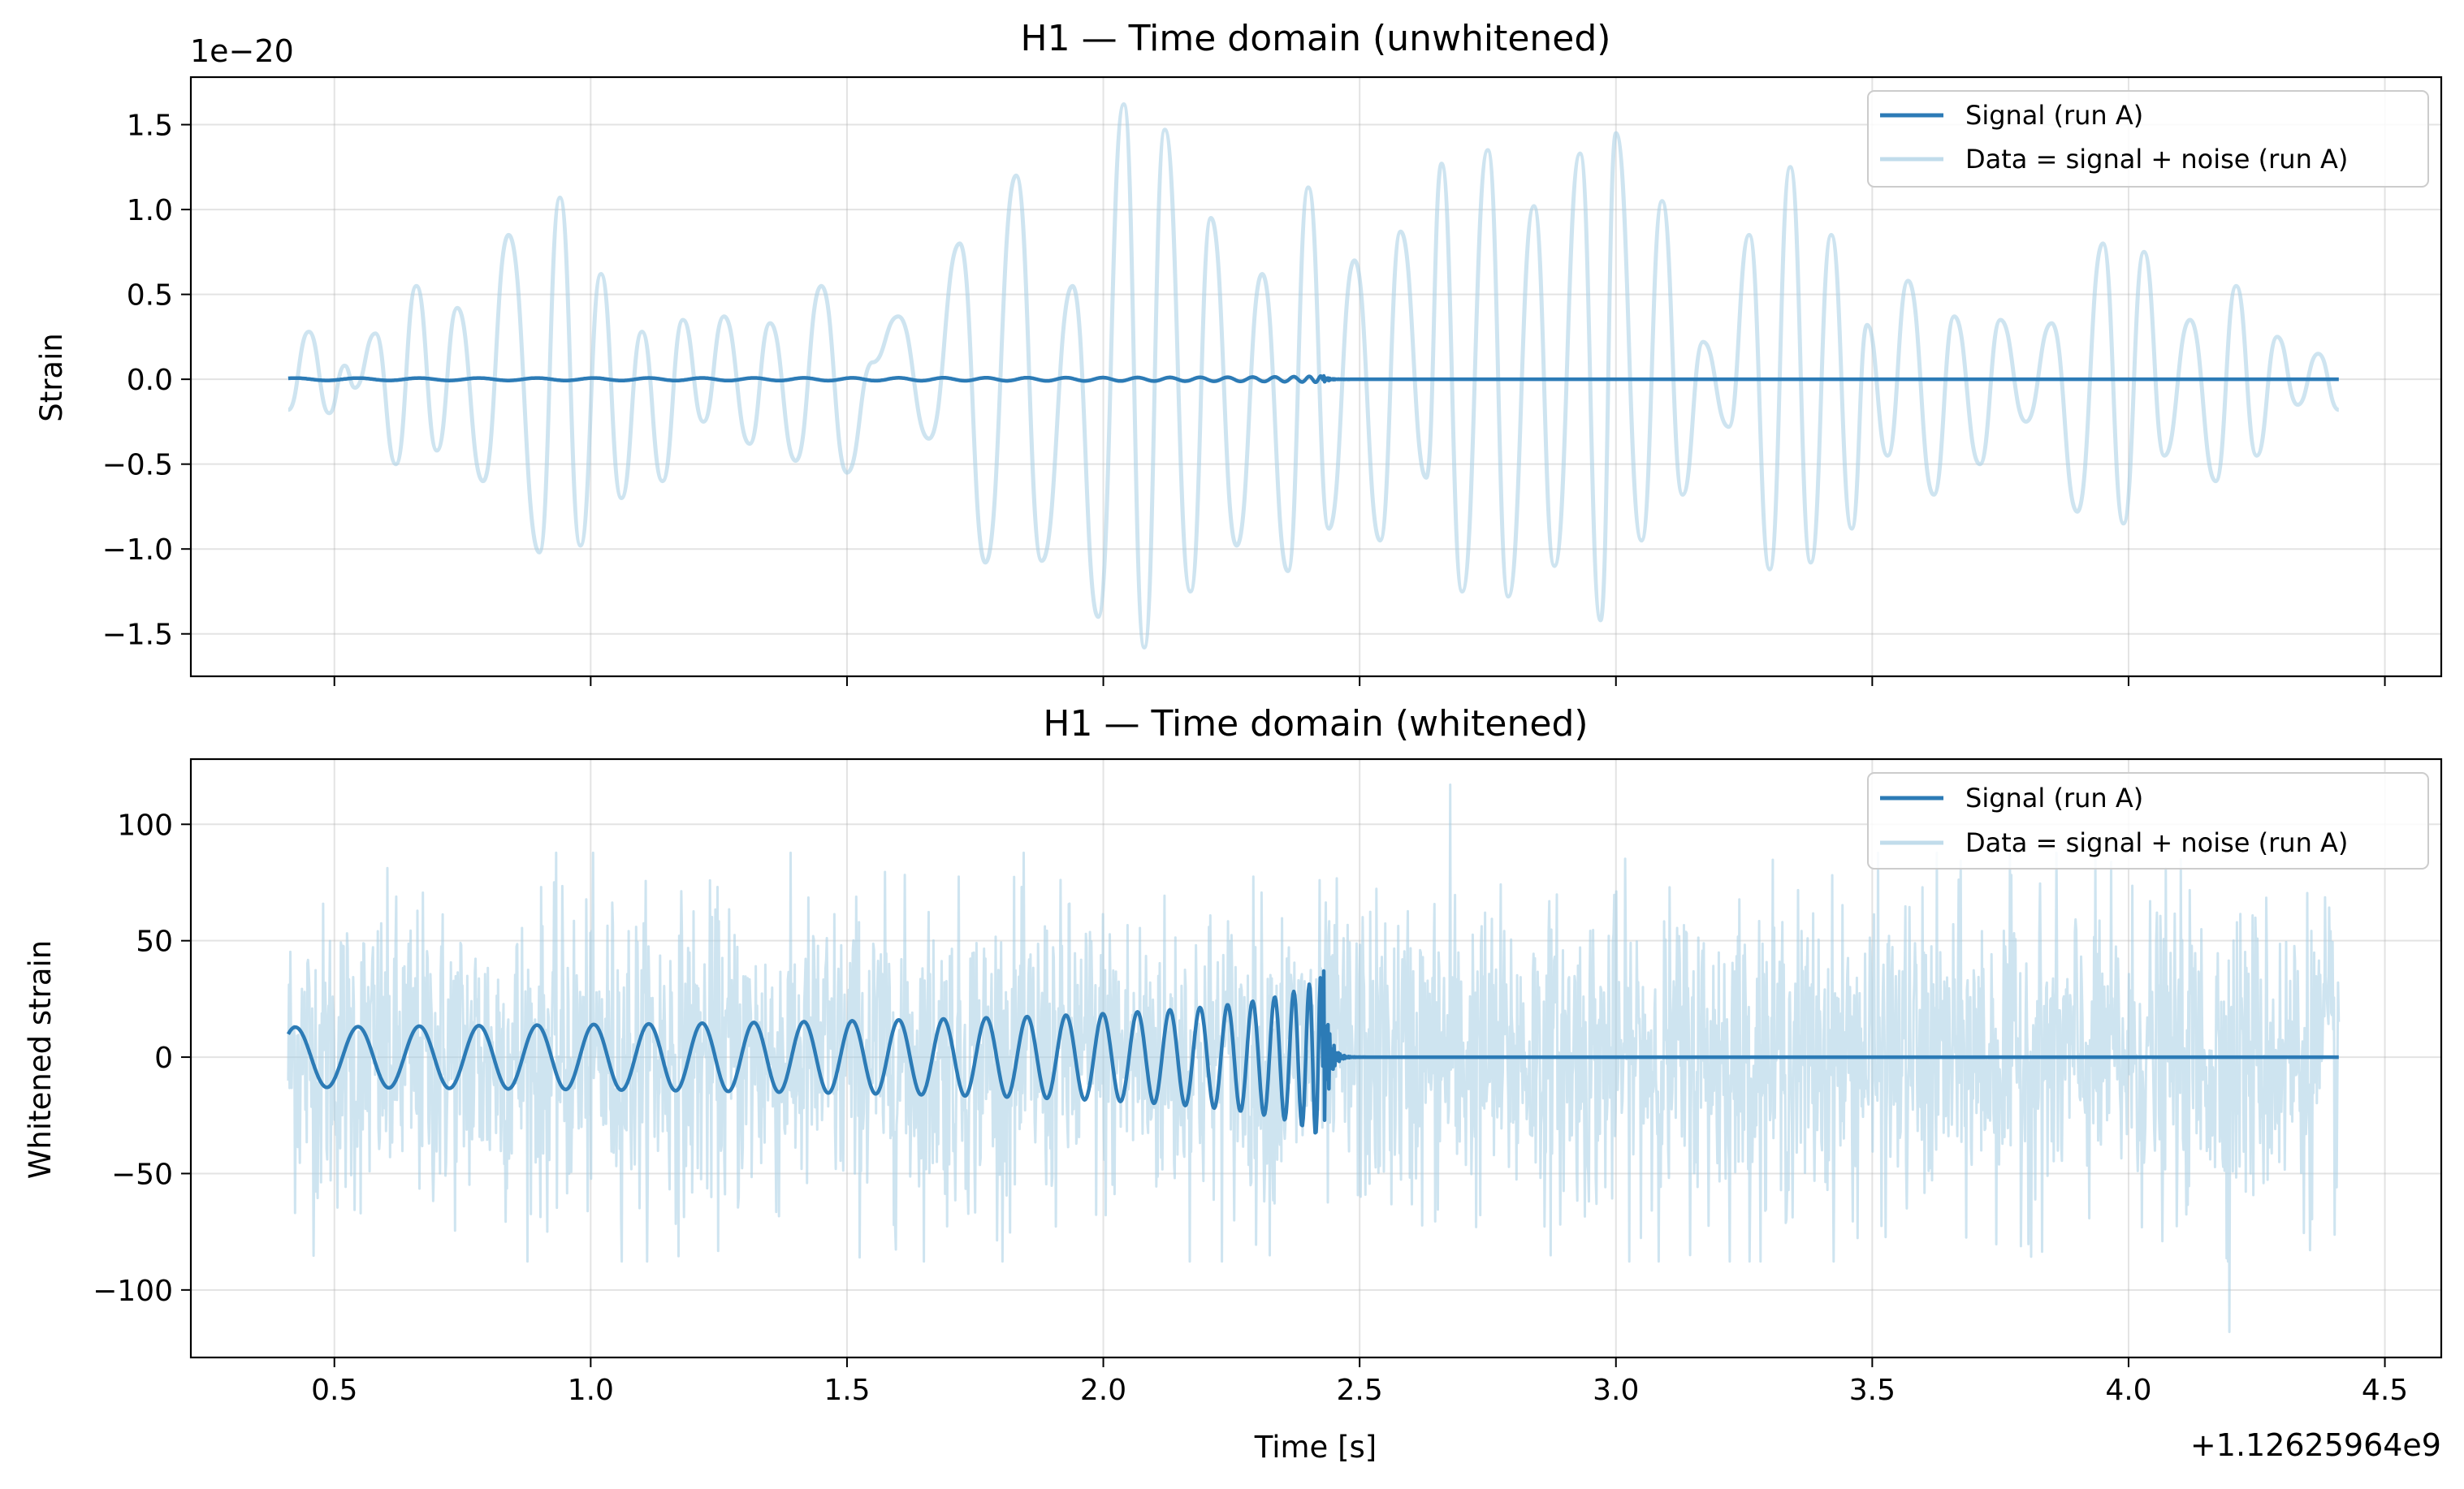  I want to click on y-tick-label: 0.0, so click(150, 380).